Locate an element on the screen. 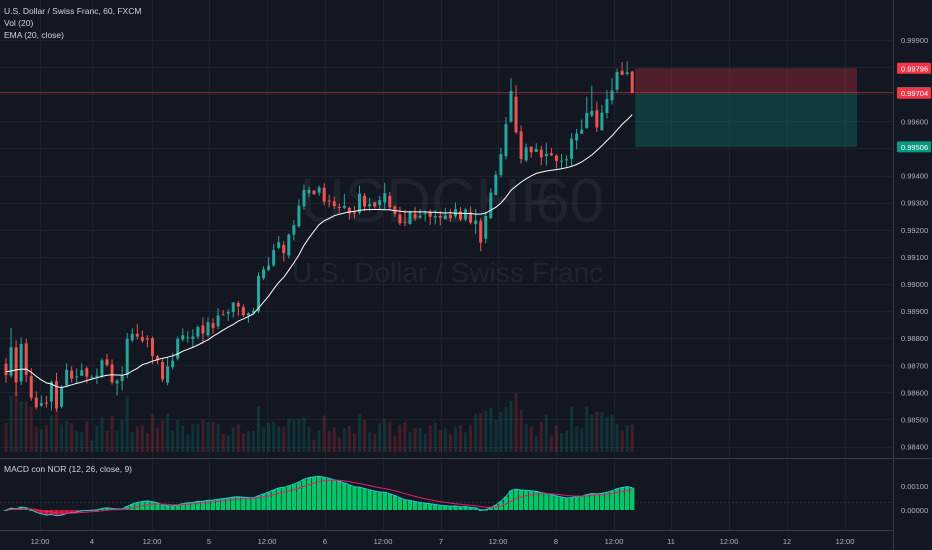  stop-loss-zone is located at coordinates (746, 81).